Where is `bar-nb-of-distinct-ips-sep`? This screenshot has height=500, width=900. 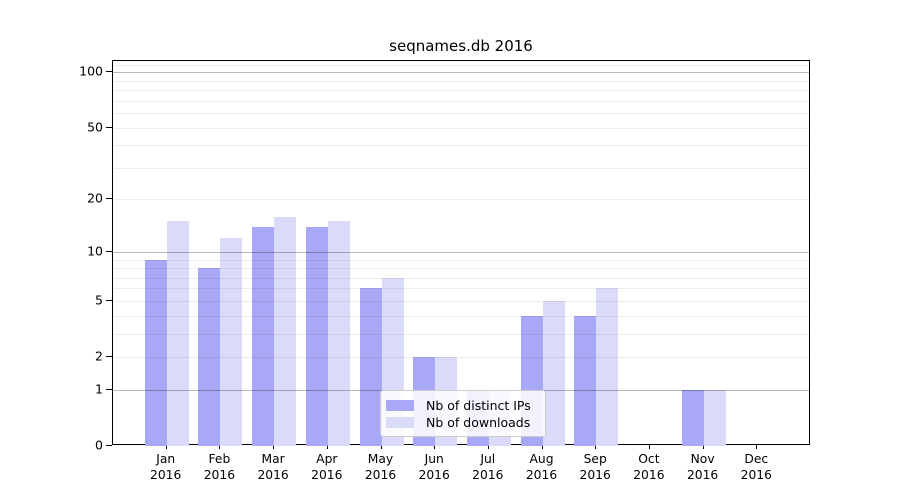 bar-nb-of-distinct-ips-sep is located at coordinates (585, 380).